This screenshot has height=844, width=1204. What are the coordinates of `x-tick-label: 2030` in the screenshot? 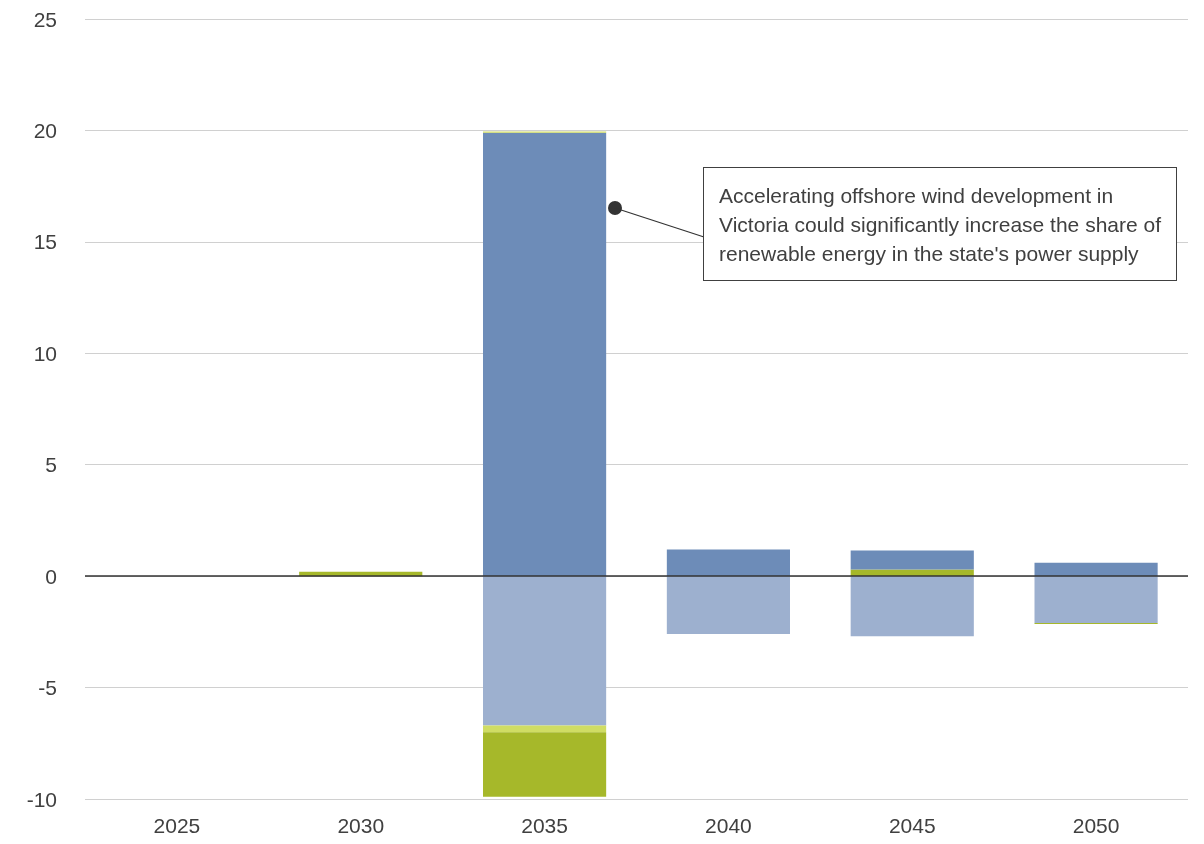 It's located at (361, 825).